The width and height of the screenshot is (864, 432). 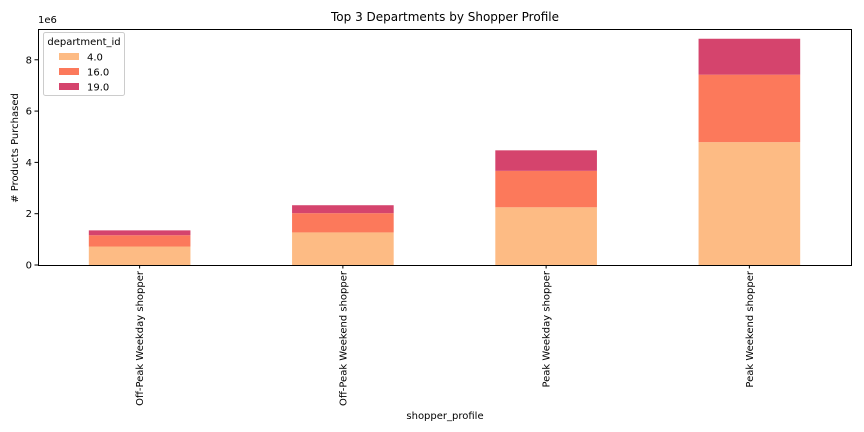 What do you see at coordinates (47, 20) in the screenshot?
I see `y-multiplier-label: 1e6` at bounding box center [47, 20].